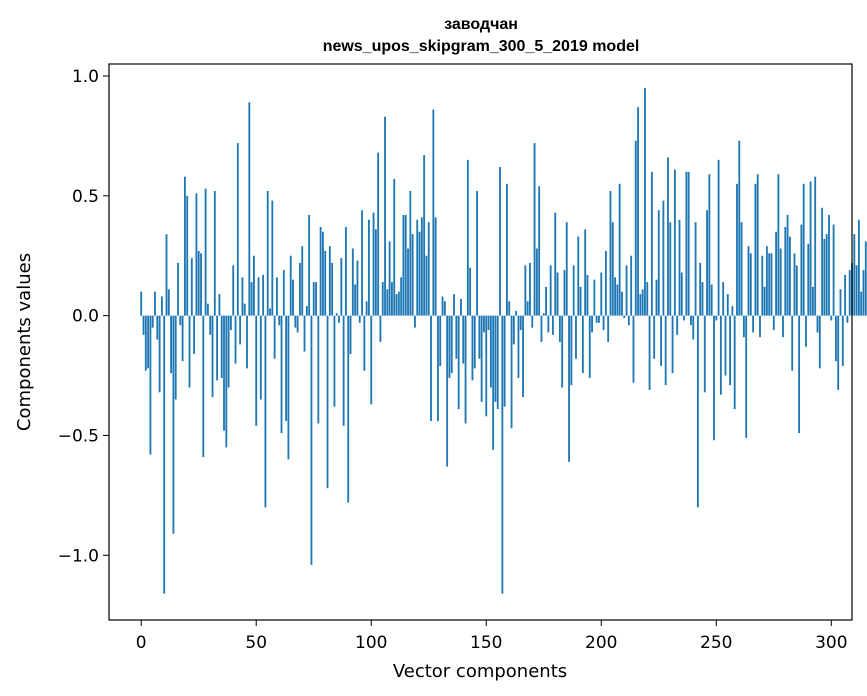  What do you see at coordinates (78, 436) in the screenshot?
I see `y-tick-label: −0.5` at bounding box center [78, 436].